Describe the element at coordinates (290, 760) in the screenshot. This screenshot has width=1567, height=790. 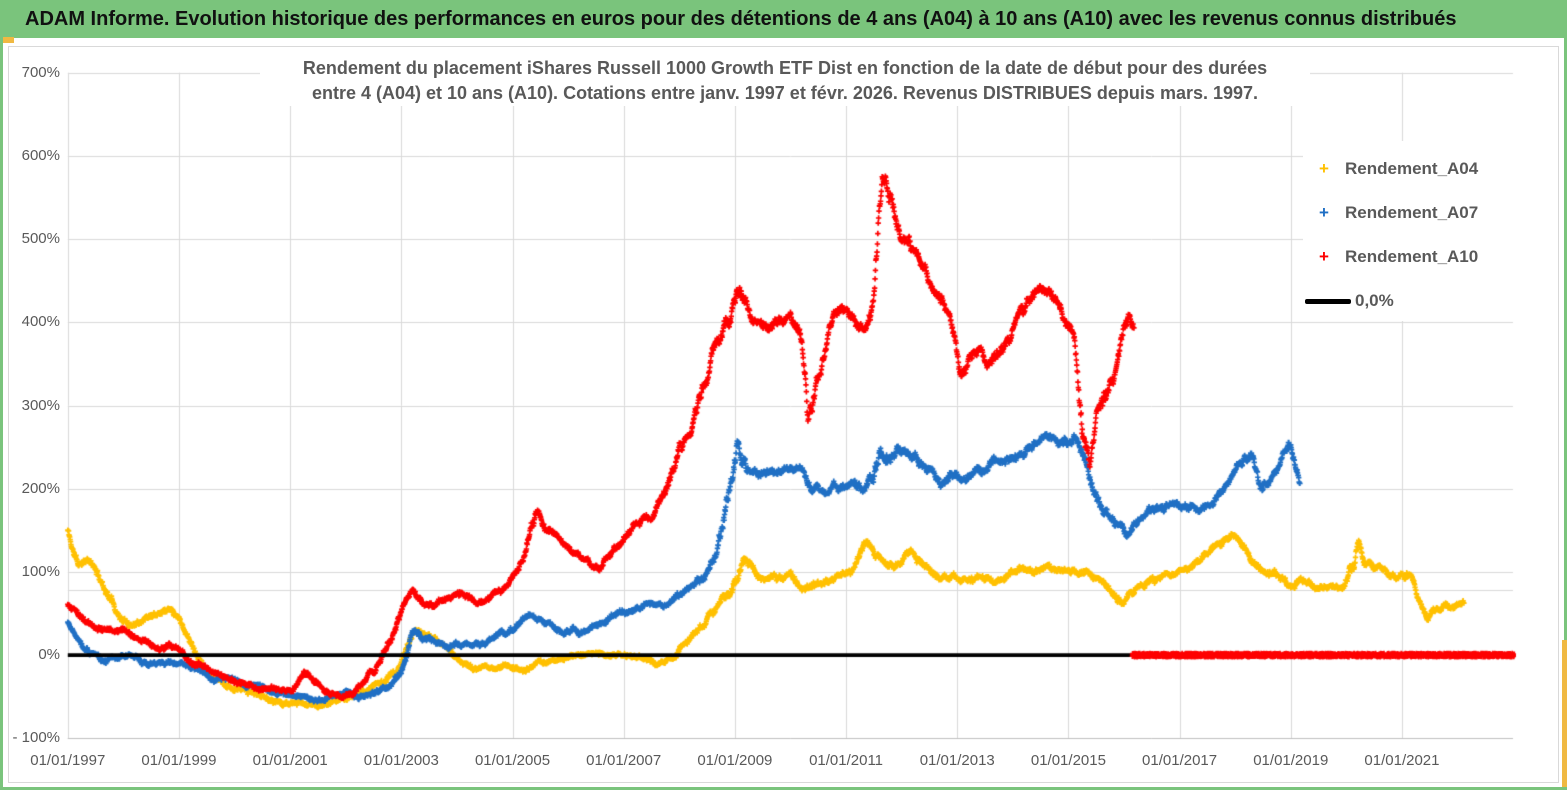
I see `x-axis-label: 01/01/2001` at that location.